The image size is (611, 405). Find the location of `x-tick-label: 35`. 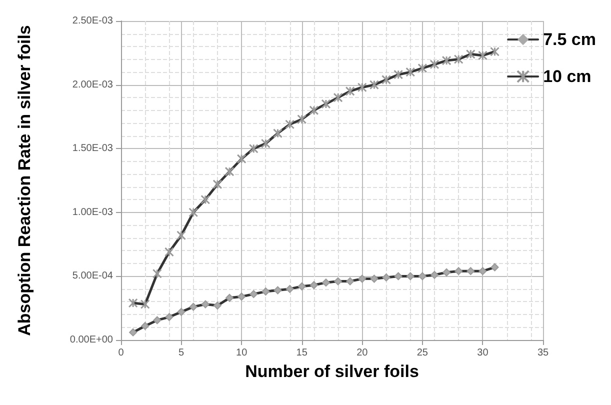

x-tick-label: 35 is located at coordinates (543, 353).